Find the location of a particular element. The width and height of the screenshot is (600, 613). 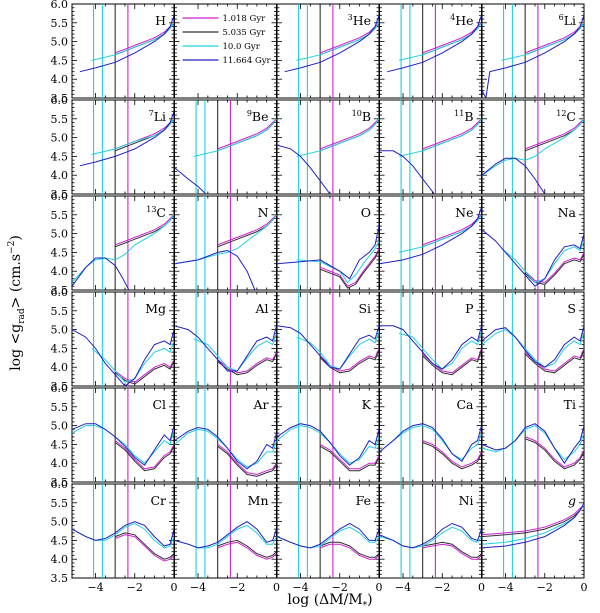

panel-24: Ti is located at coordinates (533, 435).